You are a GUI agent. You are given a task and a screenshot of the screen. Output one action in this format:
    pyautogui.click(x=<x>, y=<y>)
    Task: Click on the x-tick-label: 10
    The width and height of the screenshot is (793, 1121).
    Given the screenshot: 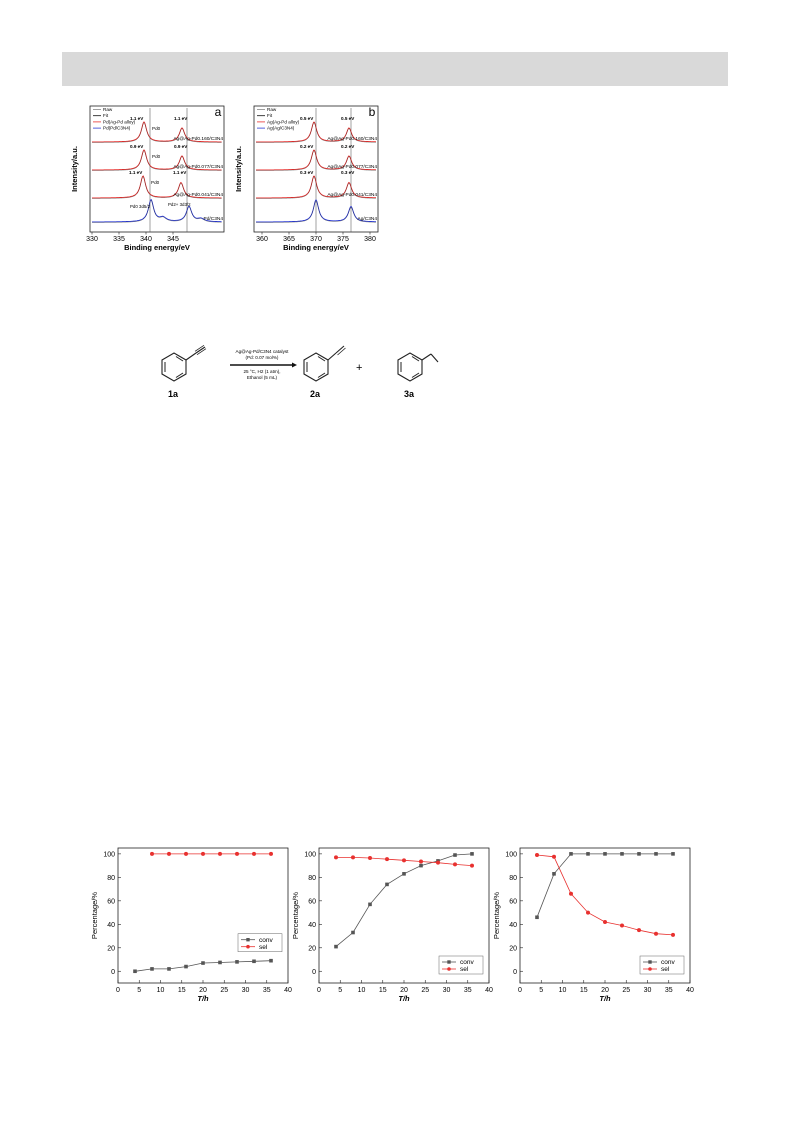 What is the action you would take?
    pyautogui.click(x=161, y=990)
    